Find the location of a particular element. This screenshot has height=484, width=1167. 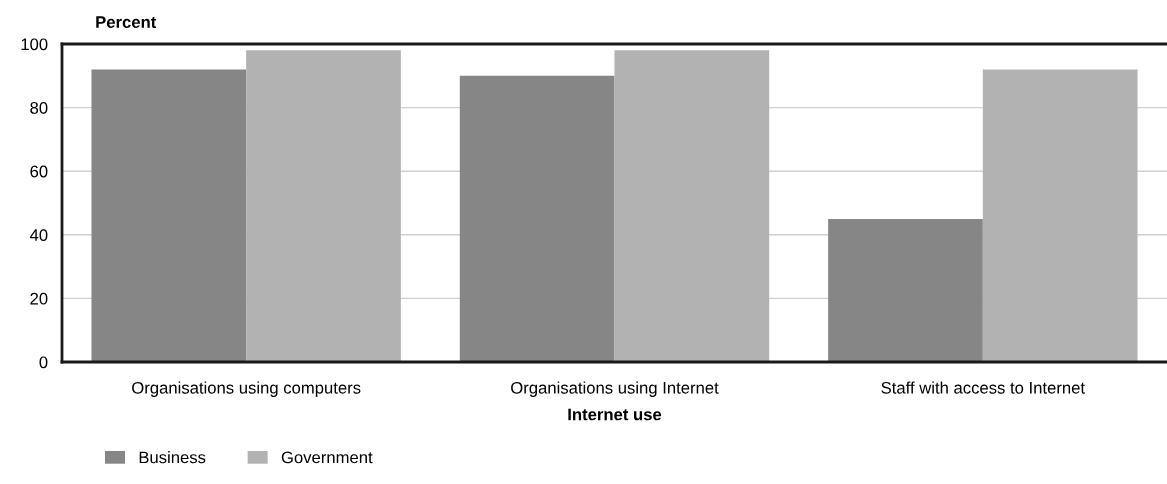

x-tick-label: Organisations using computers is located at coordinates (246, 389).